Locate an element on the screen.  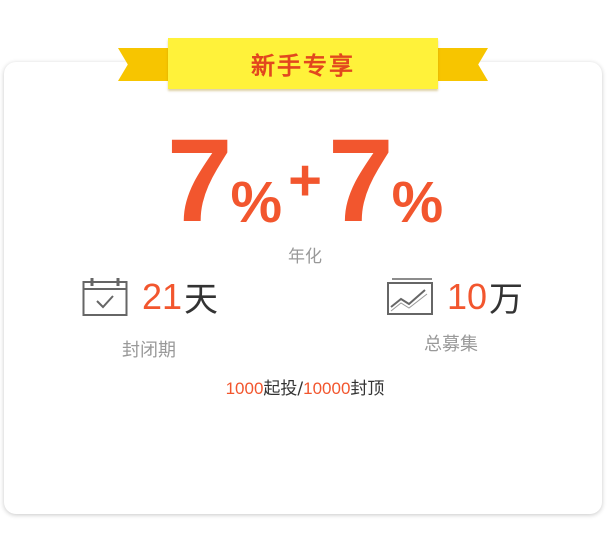
invest-range: 1000起投/10000封顶 is located at coordinates (305, 386).